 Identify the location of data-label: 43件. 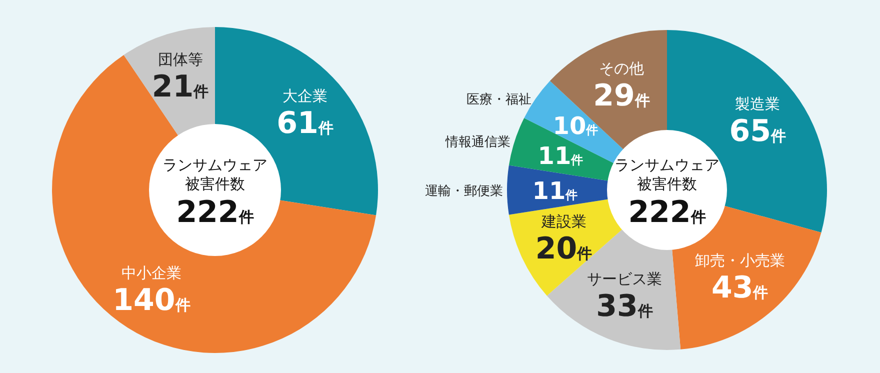
(739, 288).